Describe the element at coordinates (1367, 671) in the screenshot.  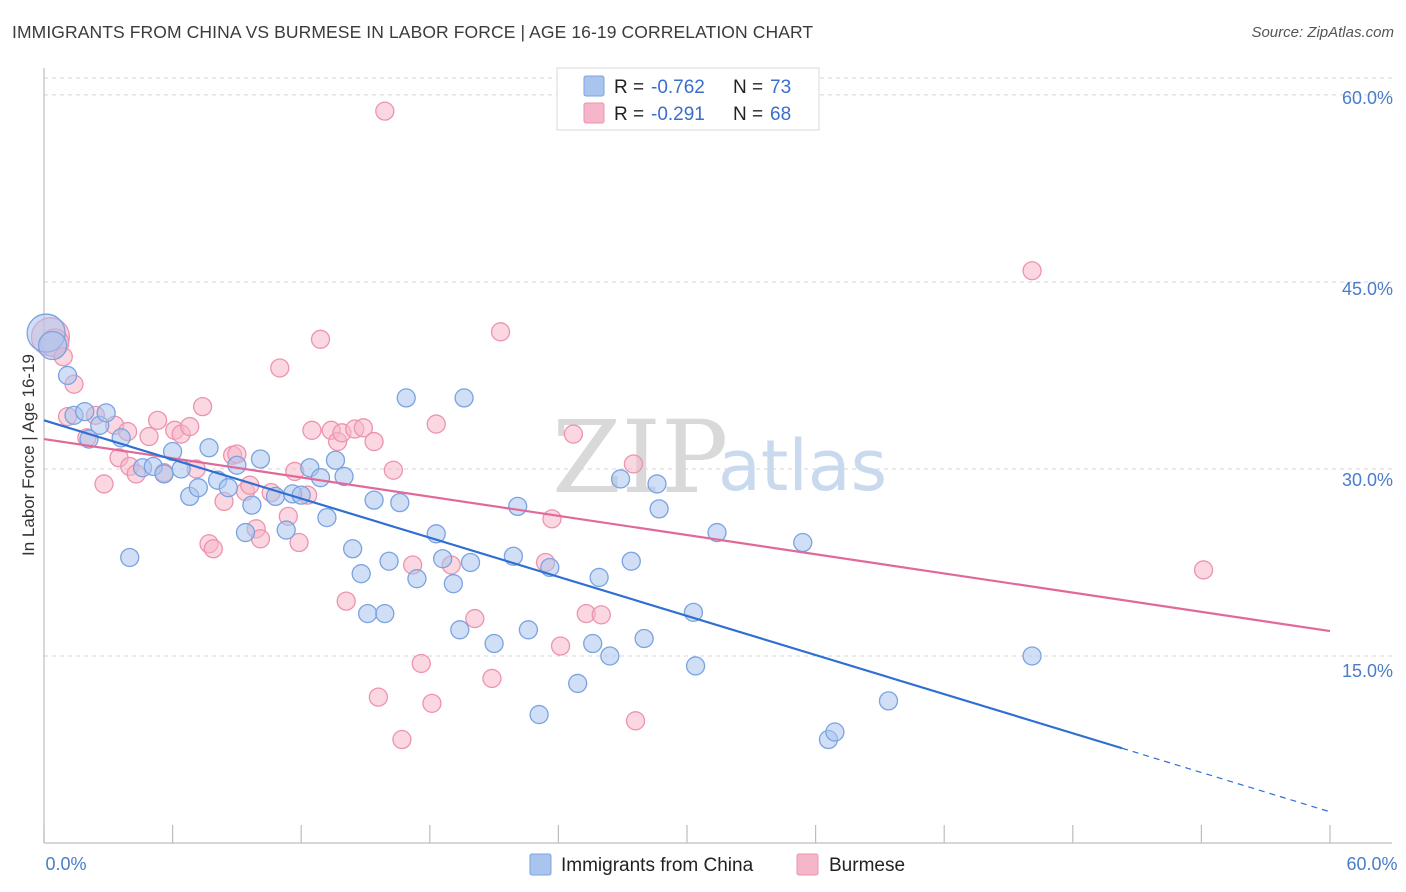
I see `y-tick-label-15: 15.0%` at that location.